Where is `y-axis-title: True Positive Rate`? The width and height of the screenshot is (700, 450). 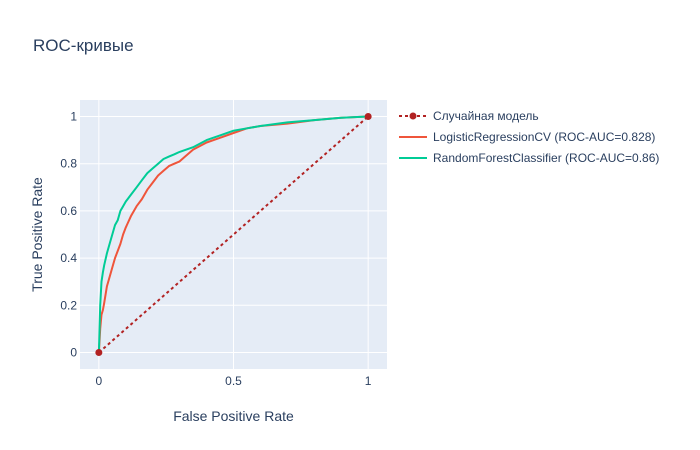 y-axis-title: True Positive Rate is located at coordinates (37, 234).